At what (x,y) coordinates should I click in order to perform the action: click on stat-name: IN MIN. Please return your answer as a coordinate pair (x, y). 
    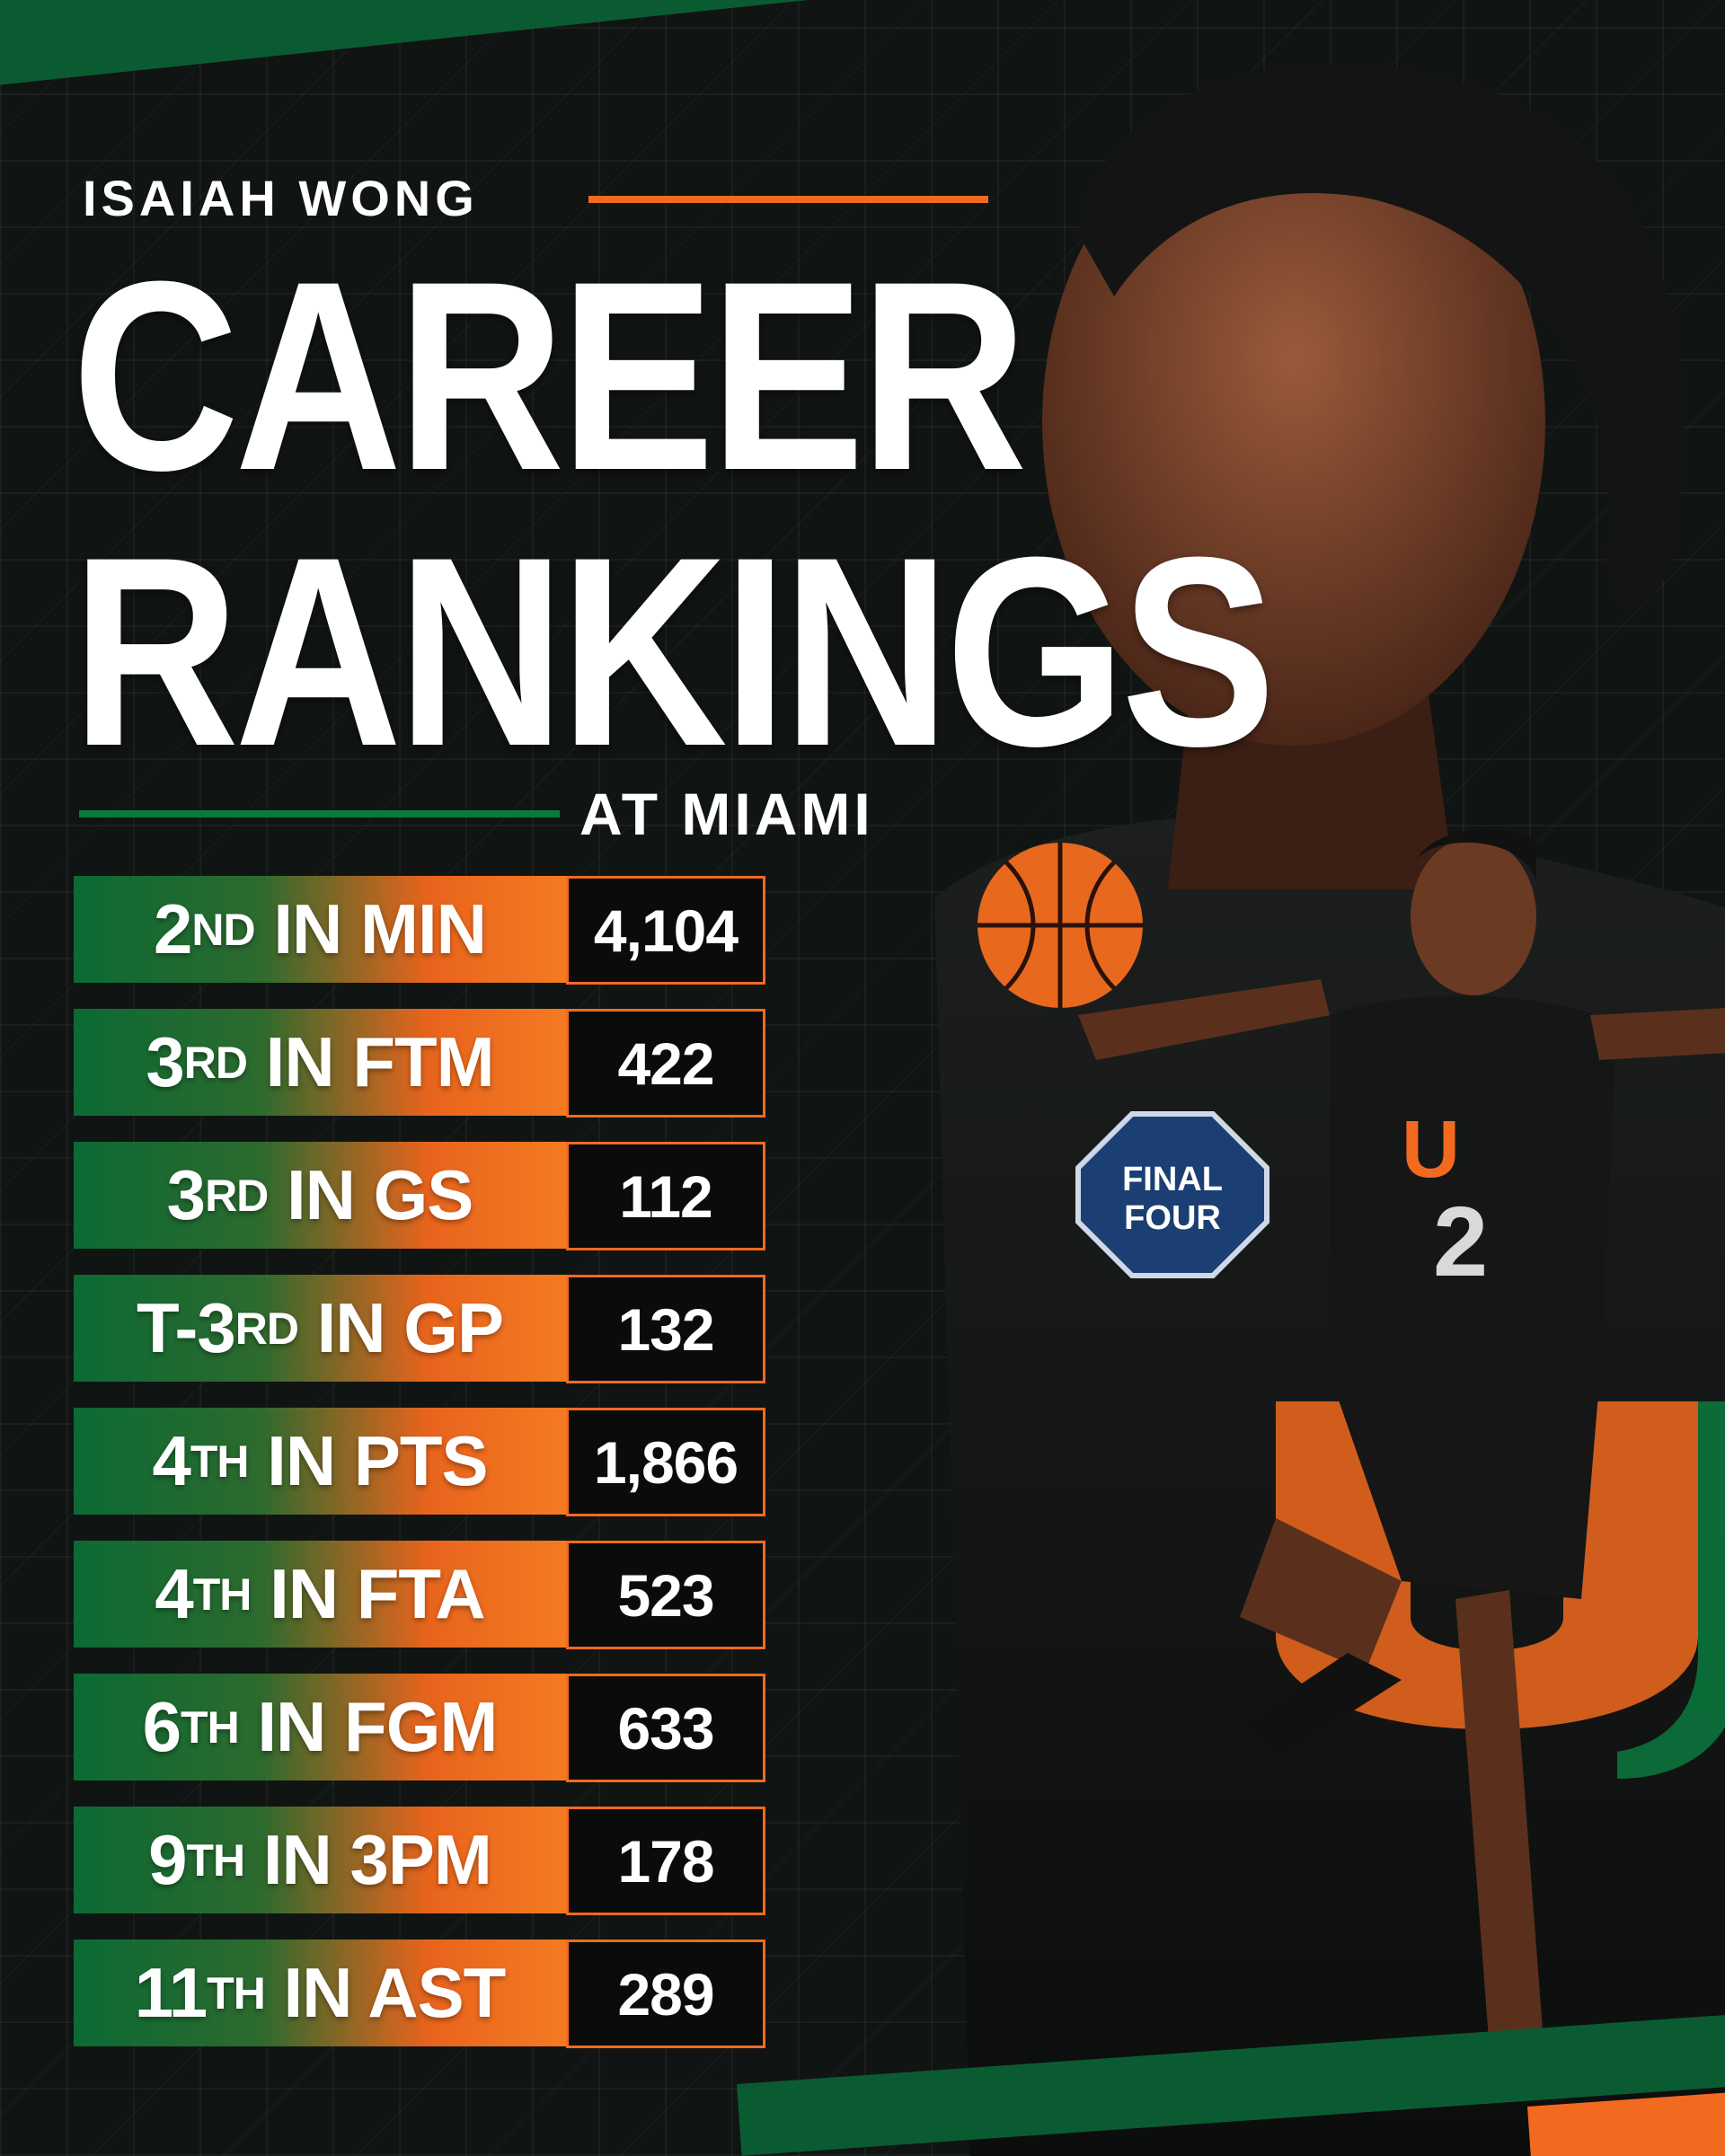
    Looking at the image, I should click on (379, 929).